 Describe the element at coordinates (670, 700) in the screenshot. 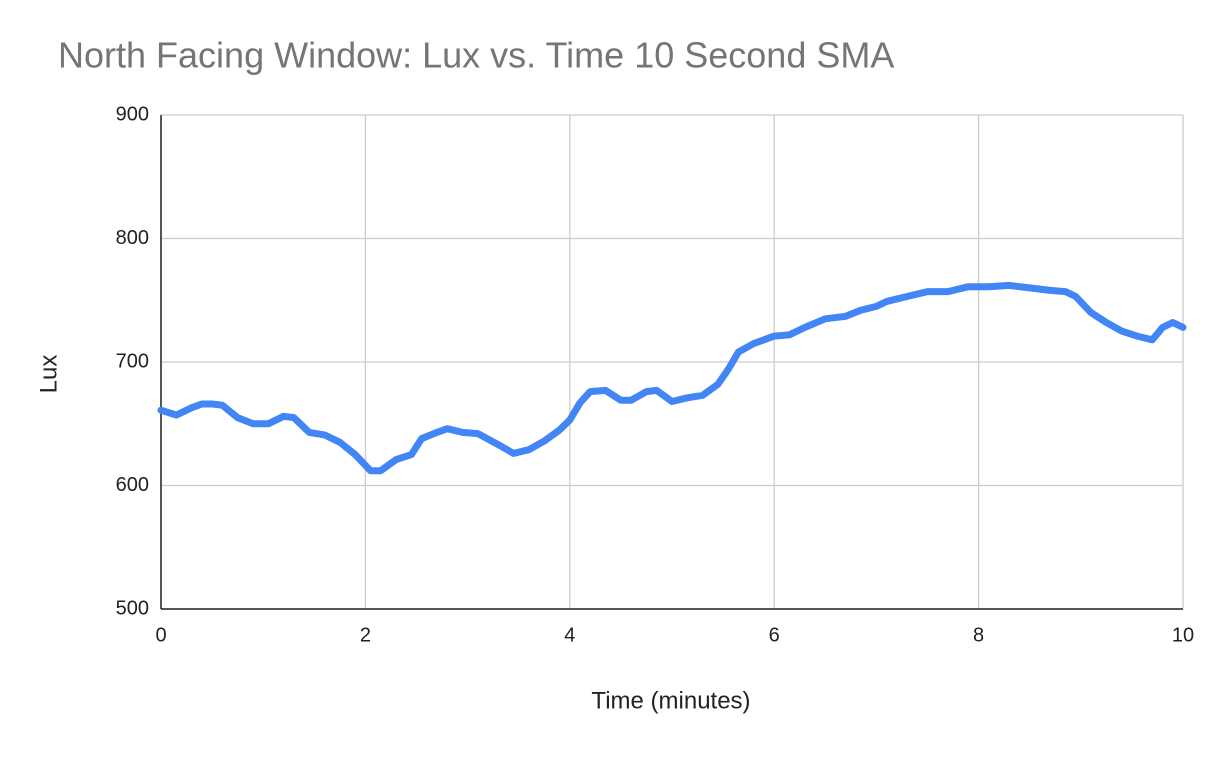

I see `x-axis-label: Time (minutes)` at that location.